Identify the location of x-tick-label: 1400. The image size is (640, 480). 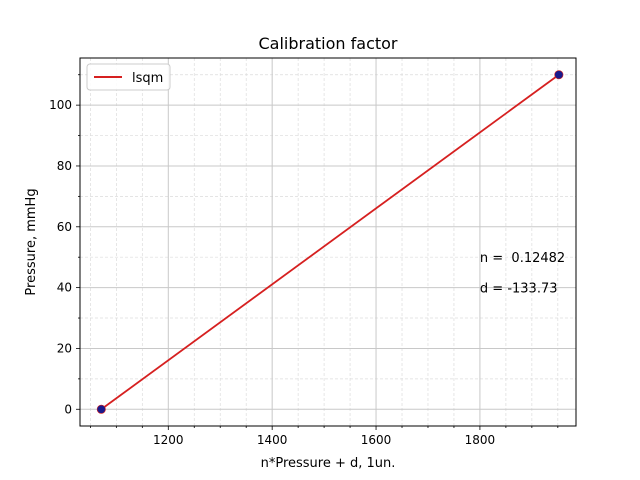
(272, 440).